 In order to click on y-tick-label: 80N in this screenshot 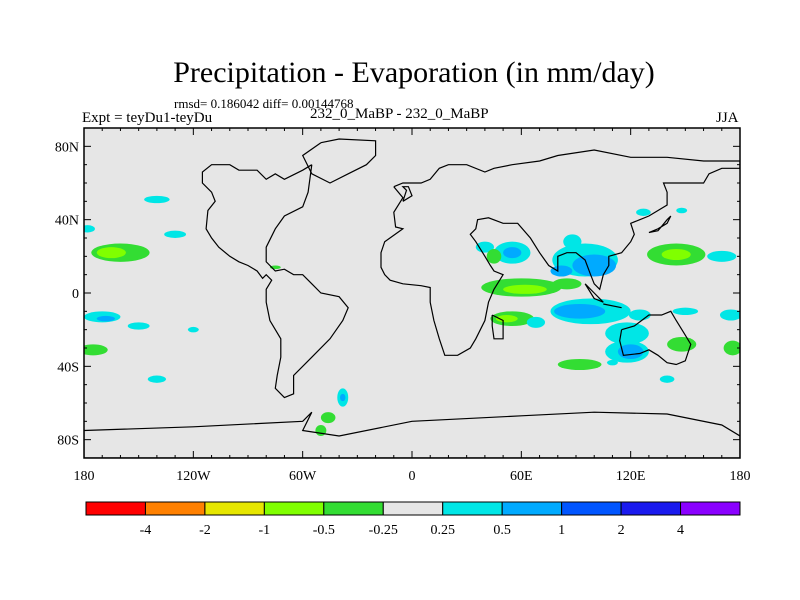, I will do `click(67, 147)`.